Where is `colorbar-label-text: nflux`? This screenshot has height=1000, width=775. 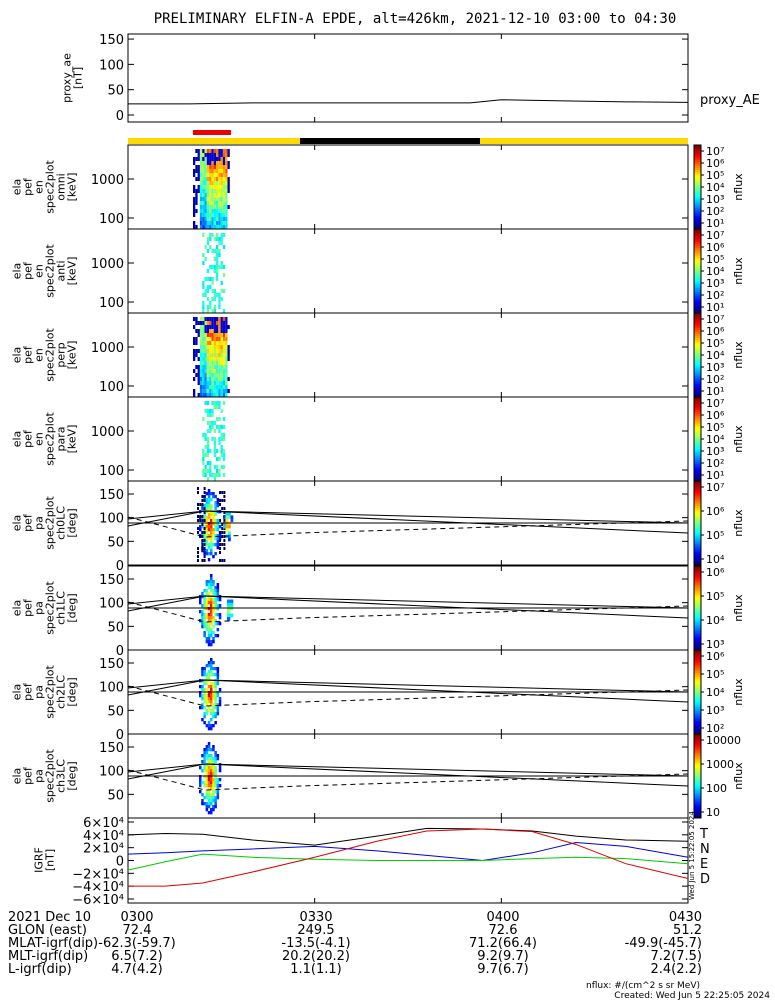
colorbar-label-text: nflux is located at coordinates (738, 271).